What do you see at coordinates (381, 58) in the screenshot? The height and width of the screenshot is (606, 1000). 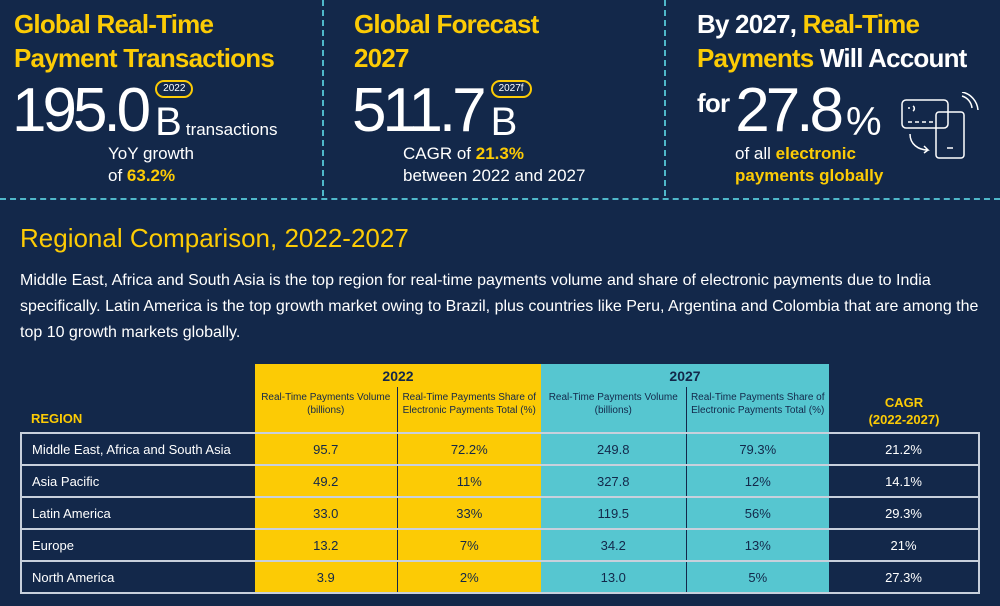 I see `title-line: 2027` at bounding box center [381, 58].